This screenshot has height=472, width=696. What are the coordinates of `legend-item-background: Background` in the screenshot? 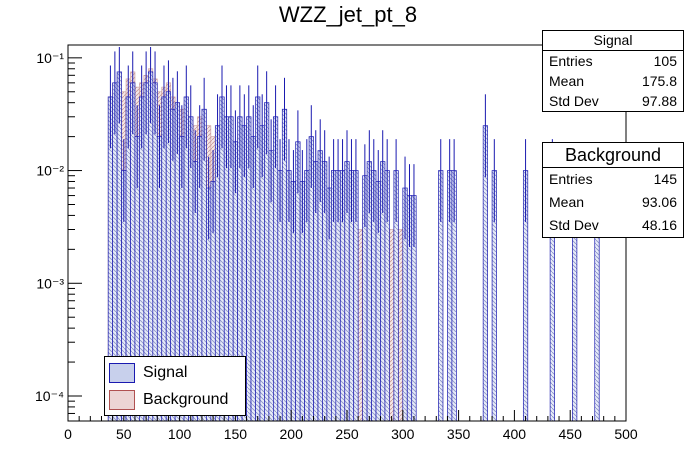 It's located at (168, 400).